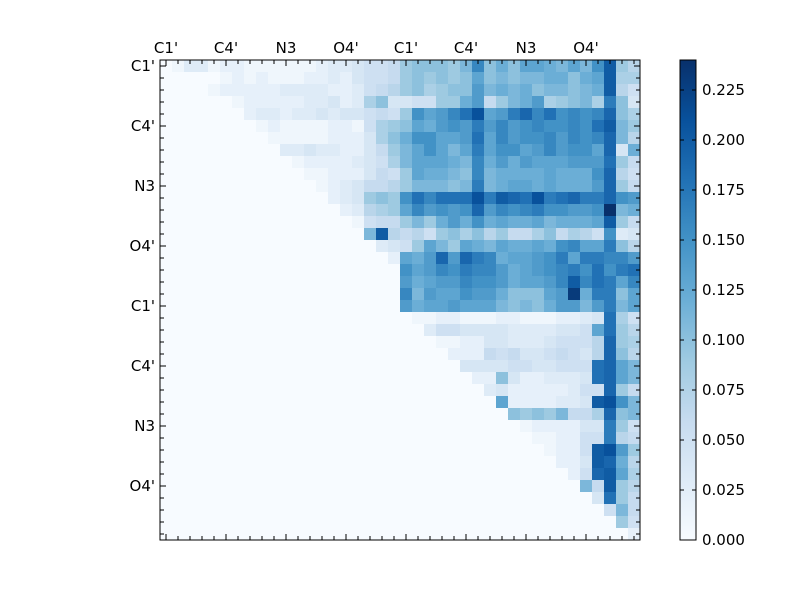 This screenshot has height=600, width=800. What do you see at coordinates (723, 540) in the screenshot?
I see `colorbar-tick-label: 0.000` at bounding box center [723, 540].